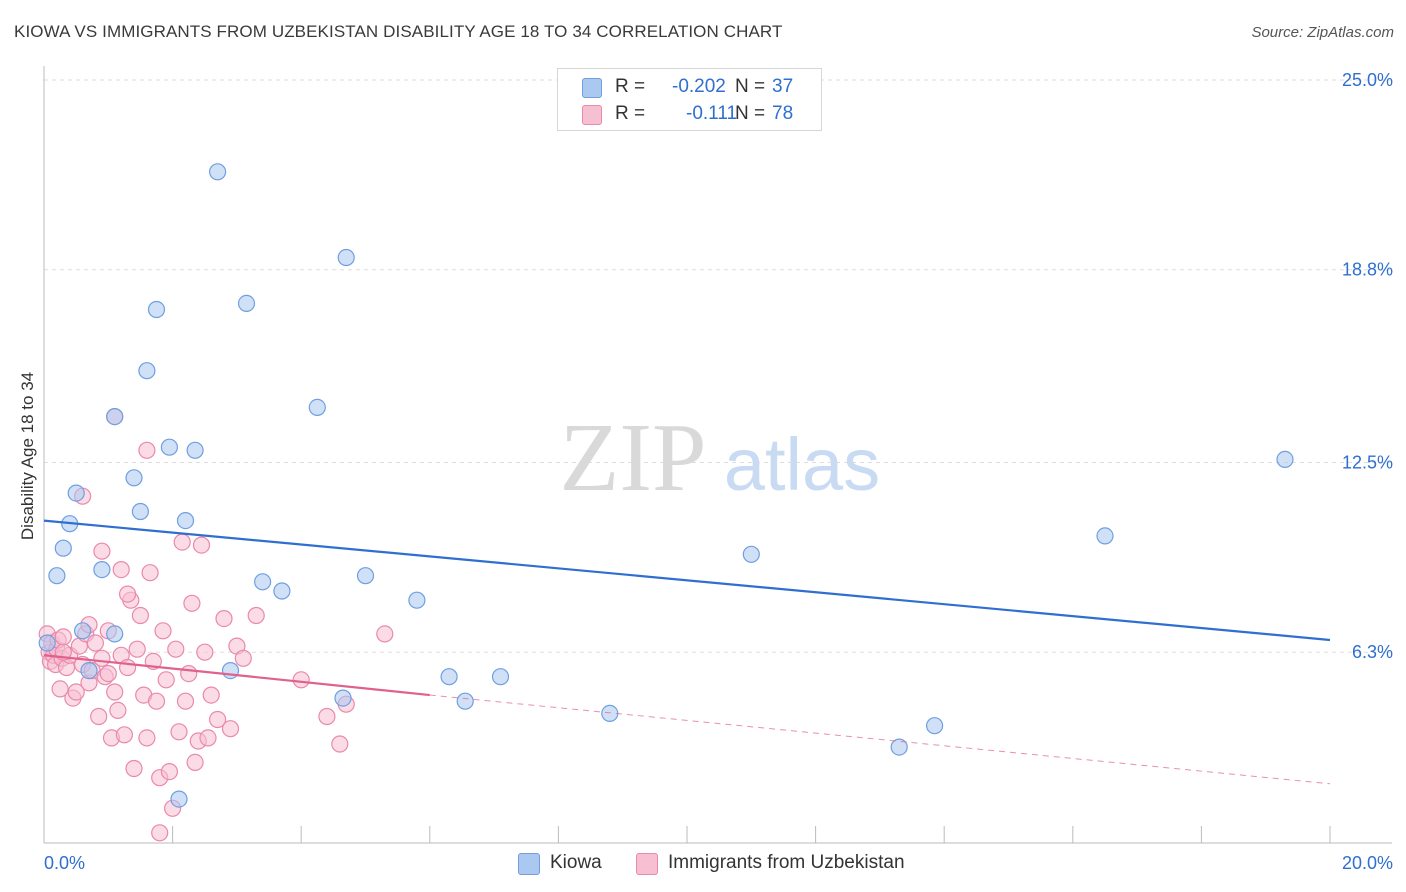 The width and height of the screenshot is (1406, 892). Describe the element at coordinates (687, 580) in the screenshot. I see `kiowa-trend-line` at that location.